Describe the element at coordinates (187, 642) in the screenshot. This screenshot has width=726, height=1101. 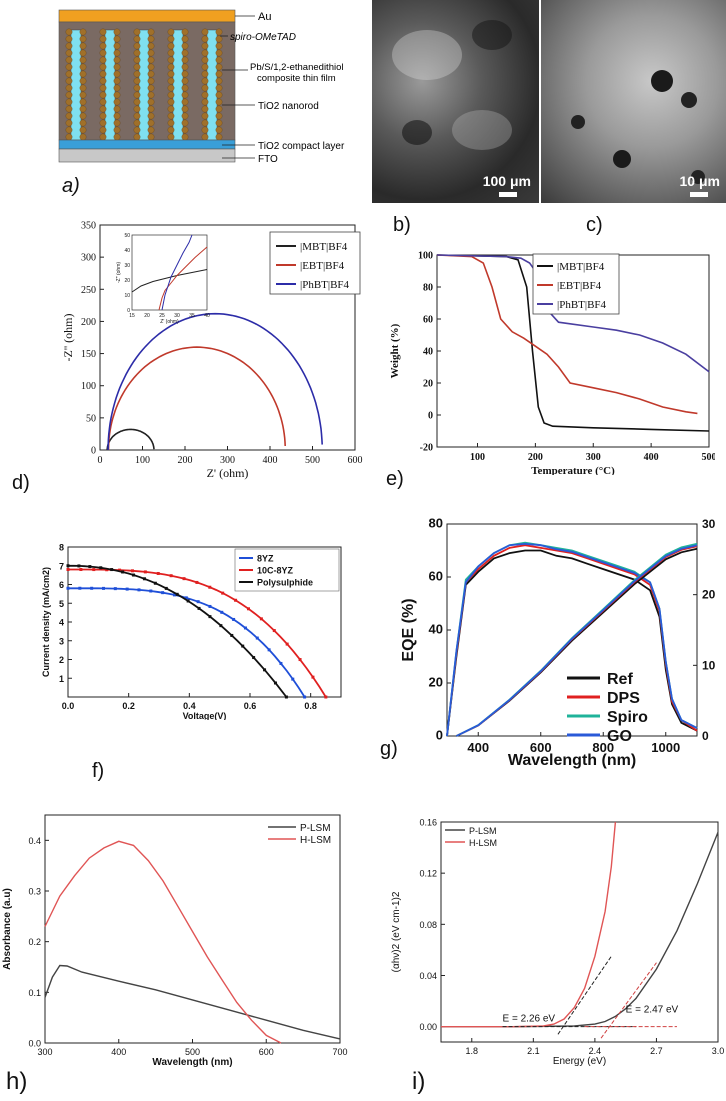
I see `series-8YZ` at that location.